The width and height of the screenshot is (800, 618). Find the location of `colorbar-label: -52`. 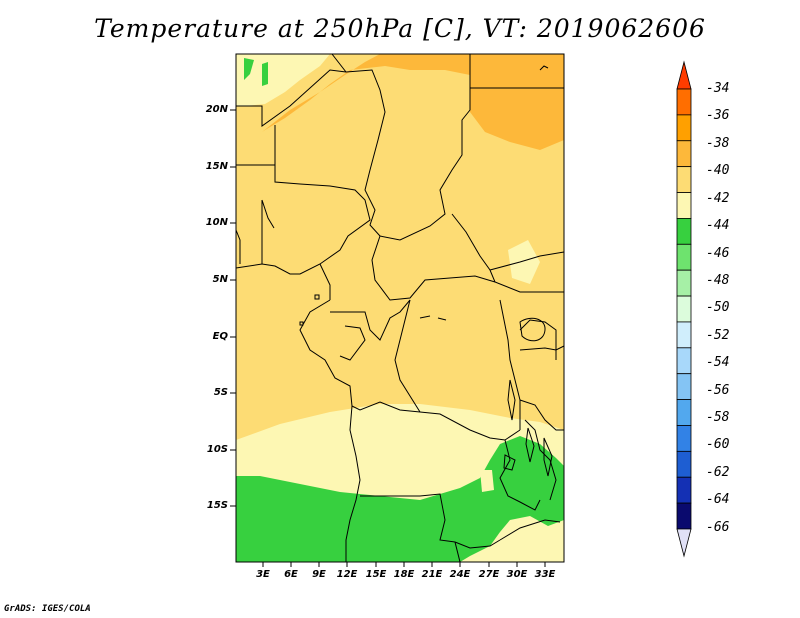

colorbar-label: -52 is located at coordinates (718, 335).